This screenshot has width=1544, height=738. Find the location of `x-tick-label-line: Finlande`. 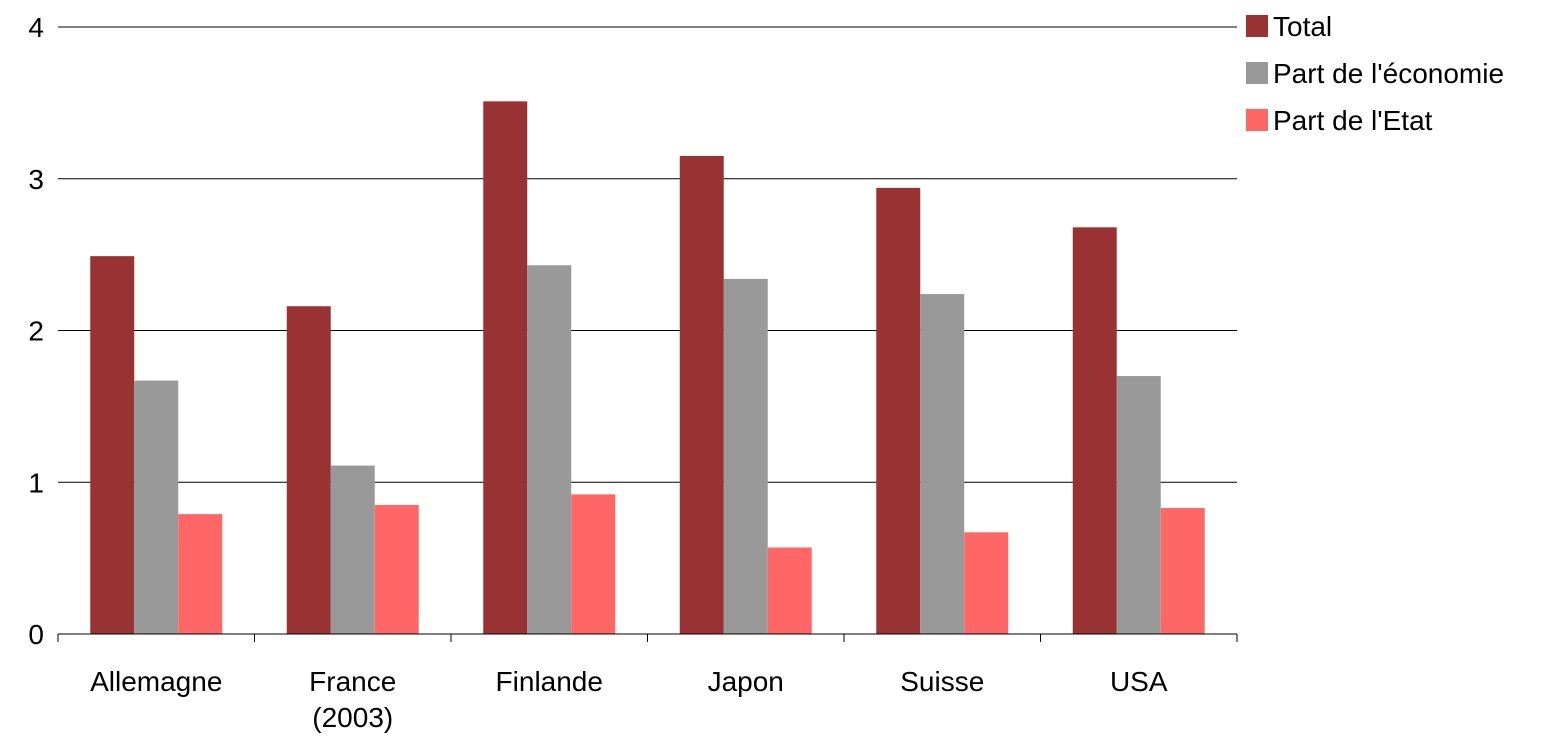

x-tick-label-line: Finlande is located at coordinates (549, 681).